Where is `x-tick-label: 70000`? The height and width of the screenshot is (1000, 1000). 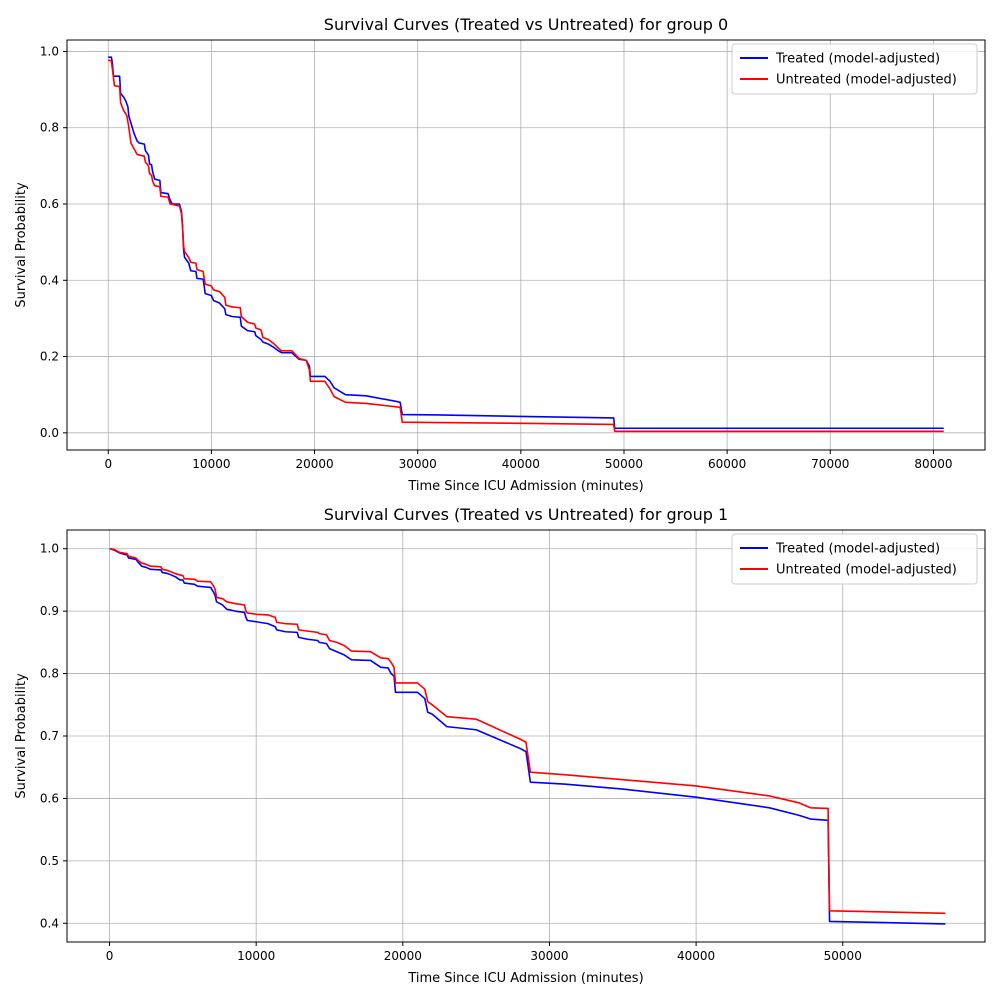
x-tick-label: 70000 is located at coordinates (830, 464).